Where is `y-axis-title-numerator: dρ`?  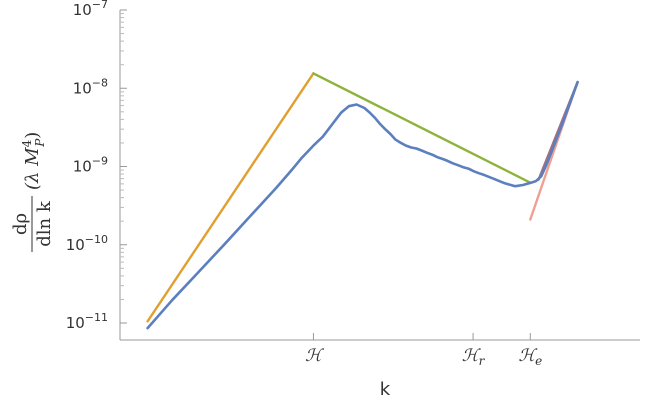
y-axis-title-numerator: dρ is located at coordinates (20, 224).